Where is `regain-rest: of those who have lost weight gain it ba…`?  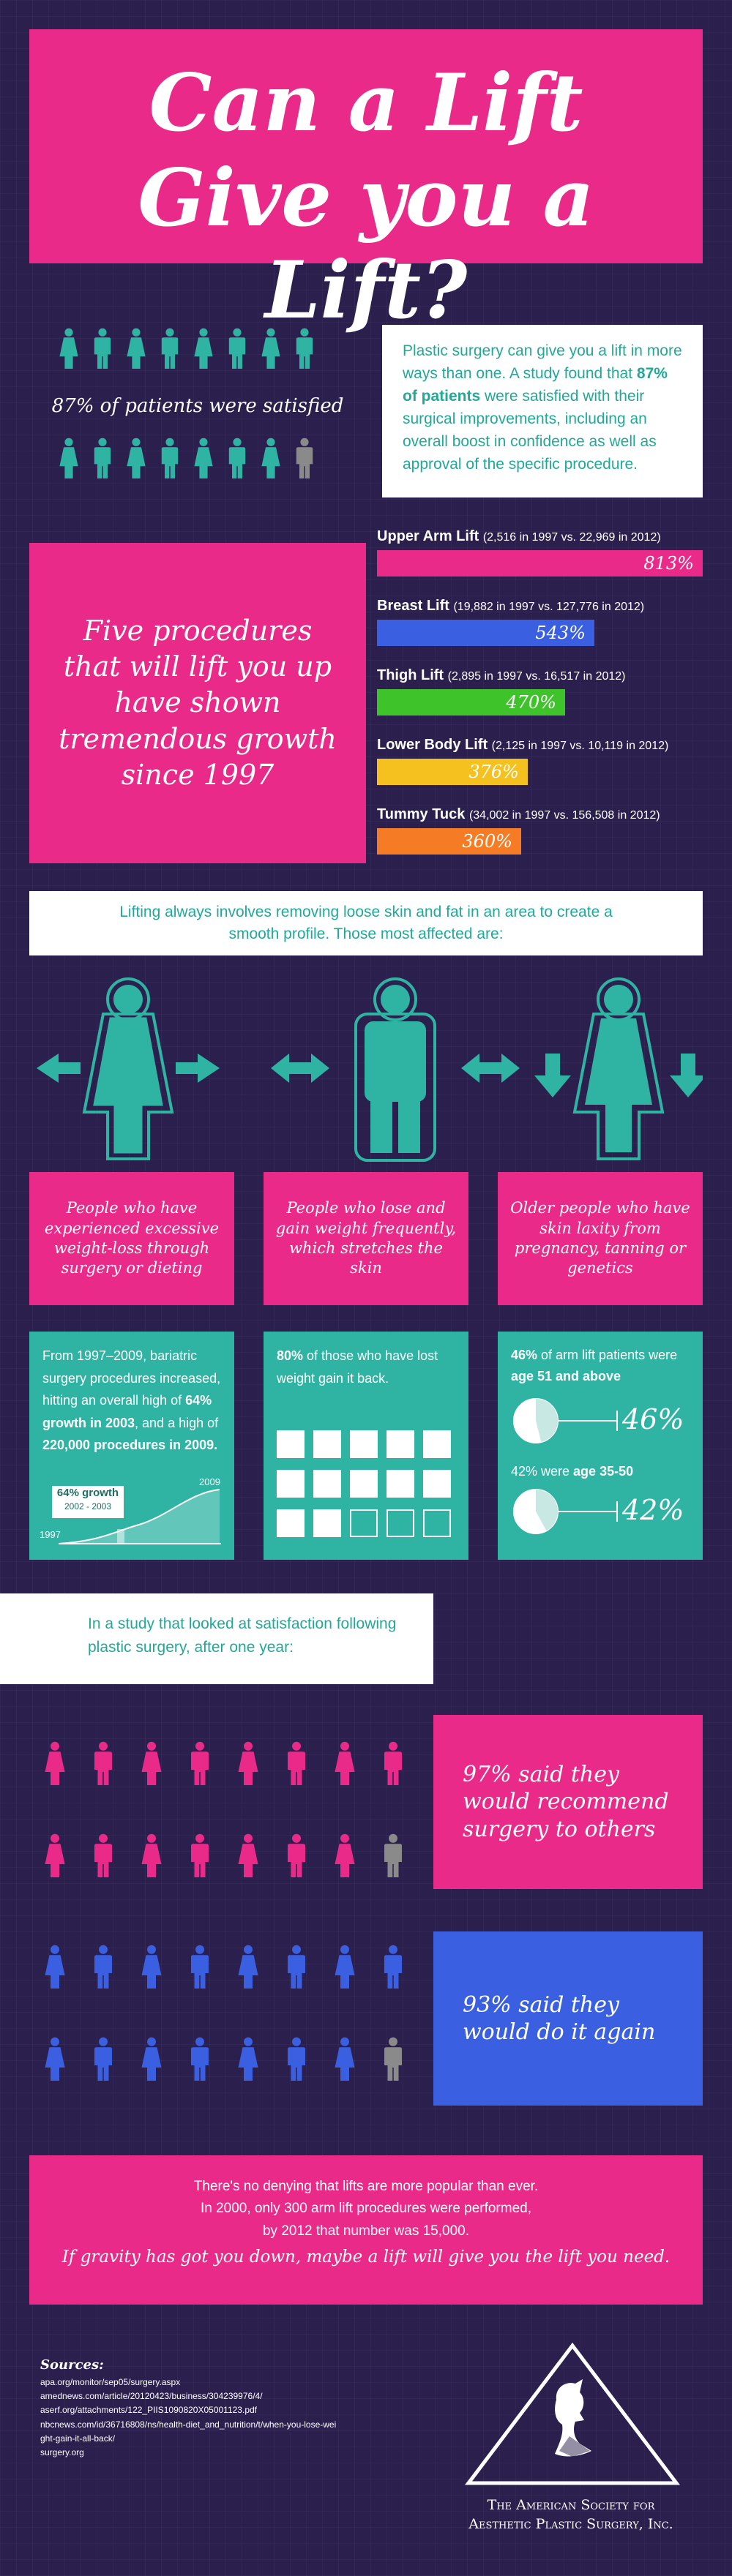
regain-rest: of those who have lost weight gain it ba… is located at coordinates (357, 1367).